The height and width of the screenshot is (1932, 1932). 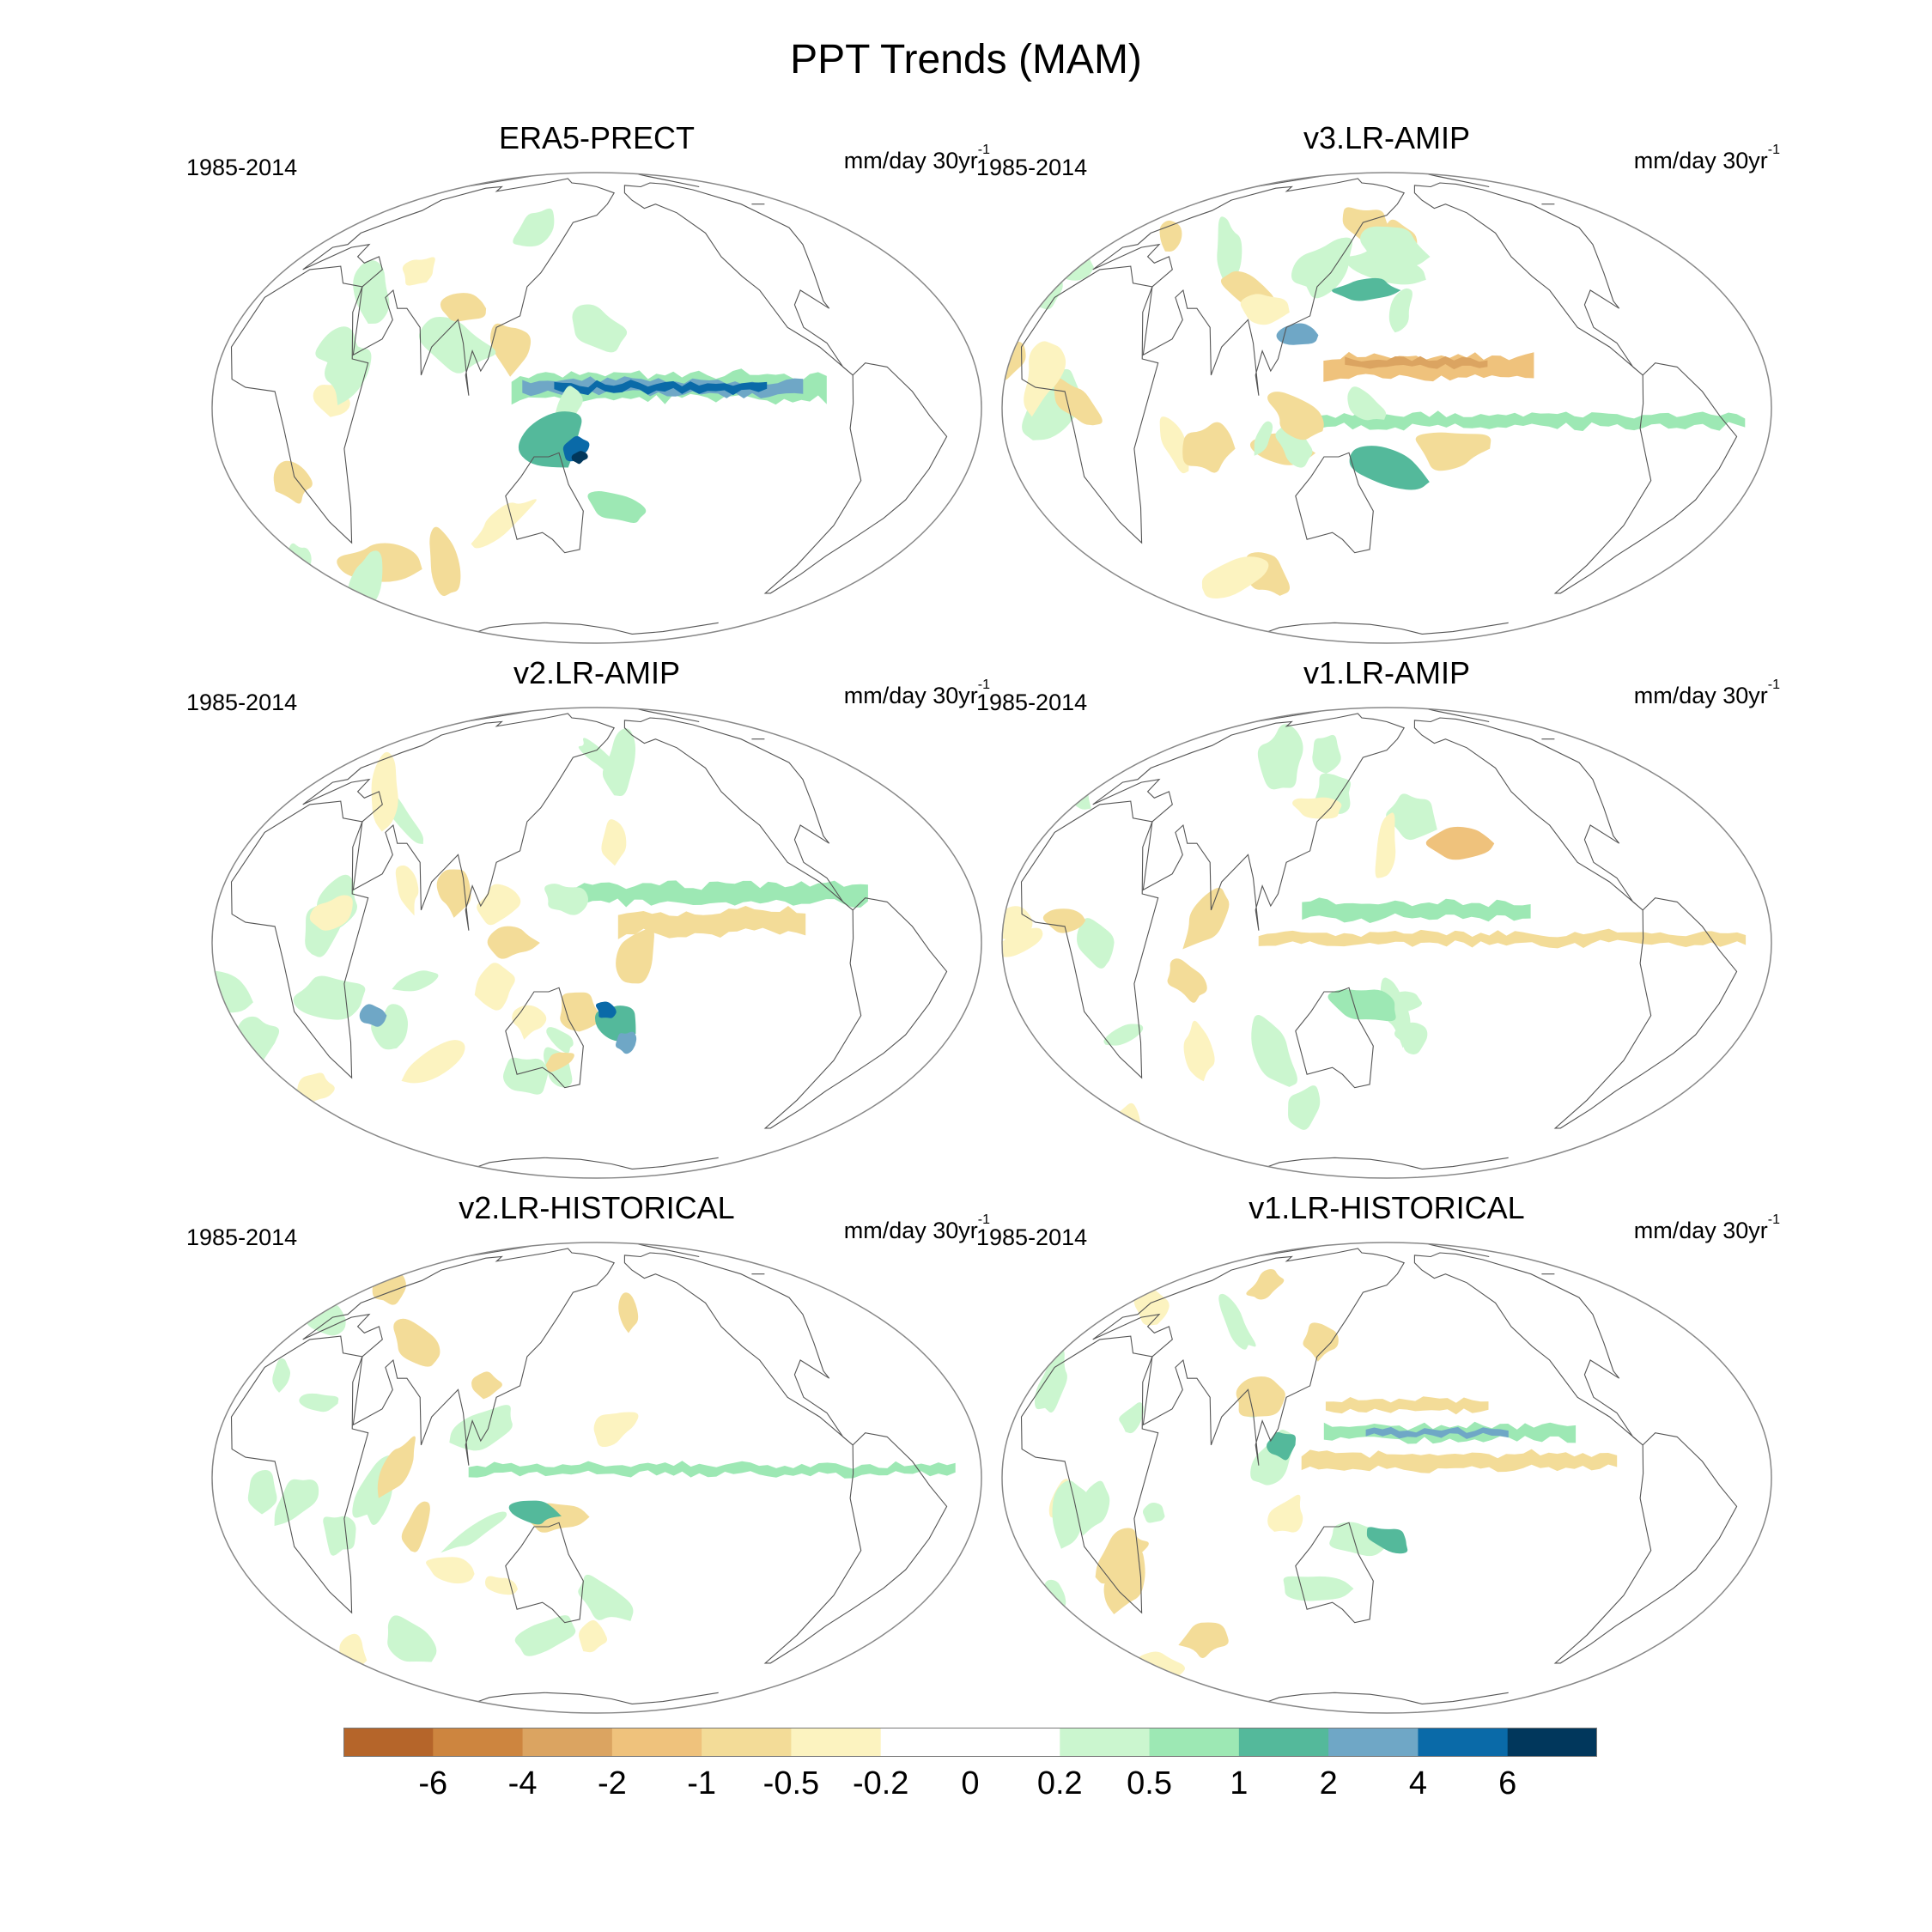 I want to click on panel-period: 1985-2014, so click(x=1032, y=702).